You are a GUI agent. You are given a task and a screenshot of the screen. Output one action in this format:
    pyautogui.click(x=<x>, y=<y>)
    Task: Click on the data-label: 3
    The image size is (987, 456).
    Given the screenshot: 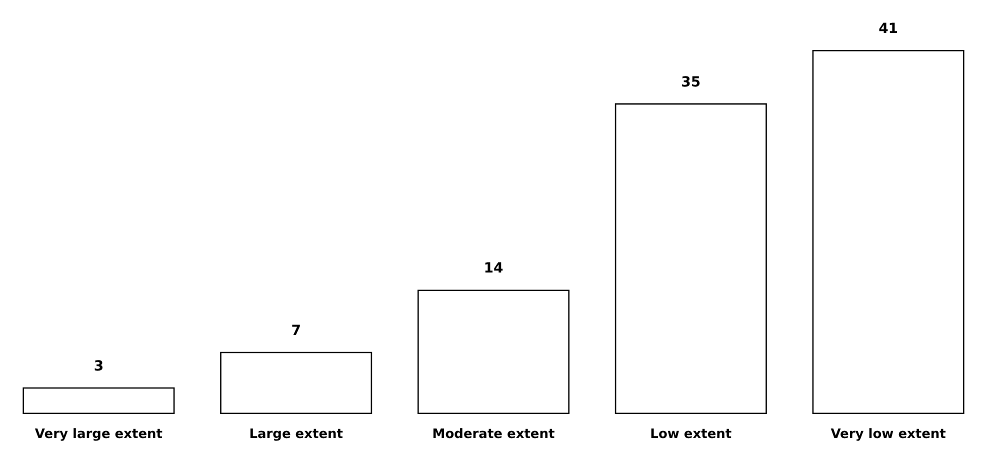 What is the action you would take?
    pyautogui.click(x=99, y=366)
    